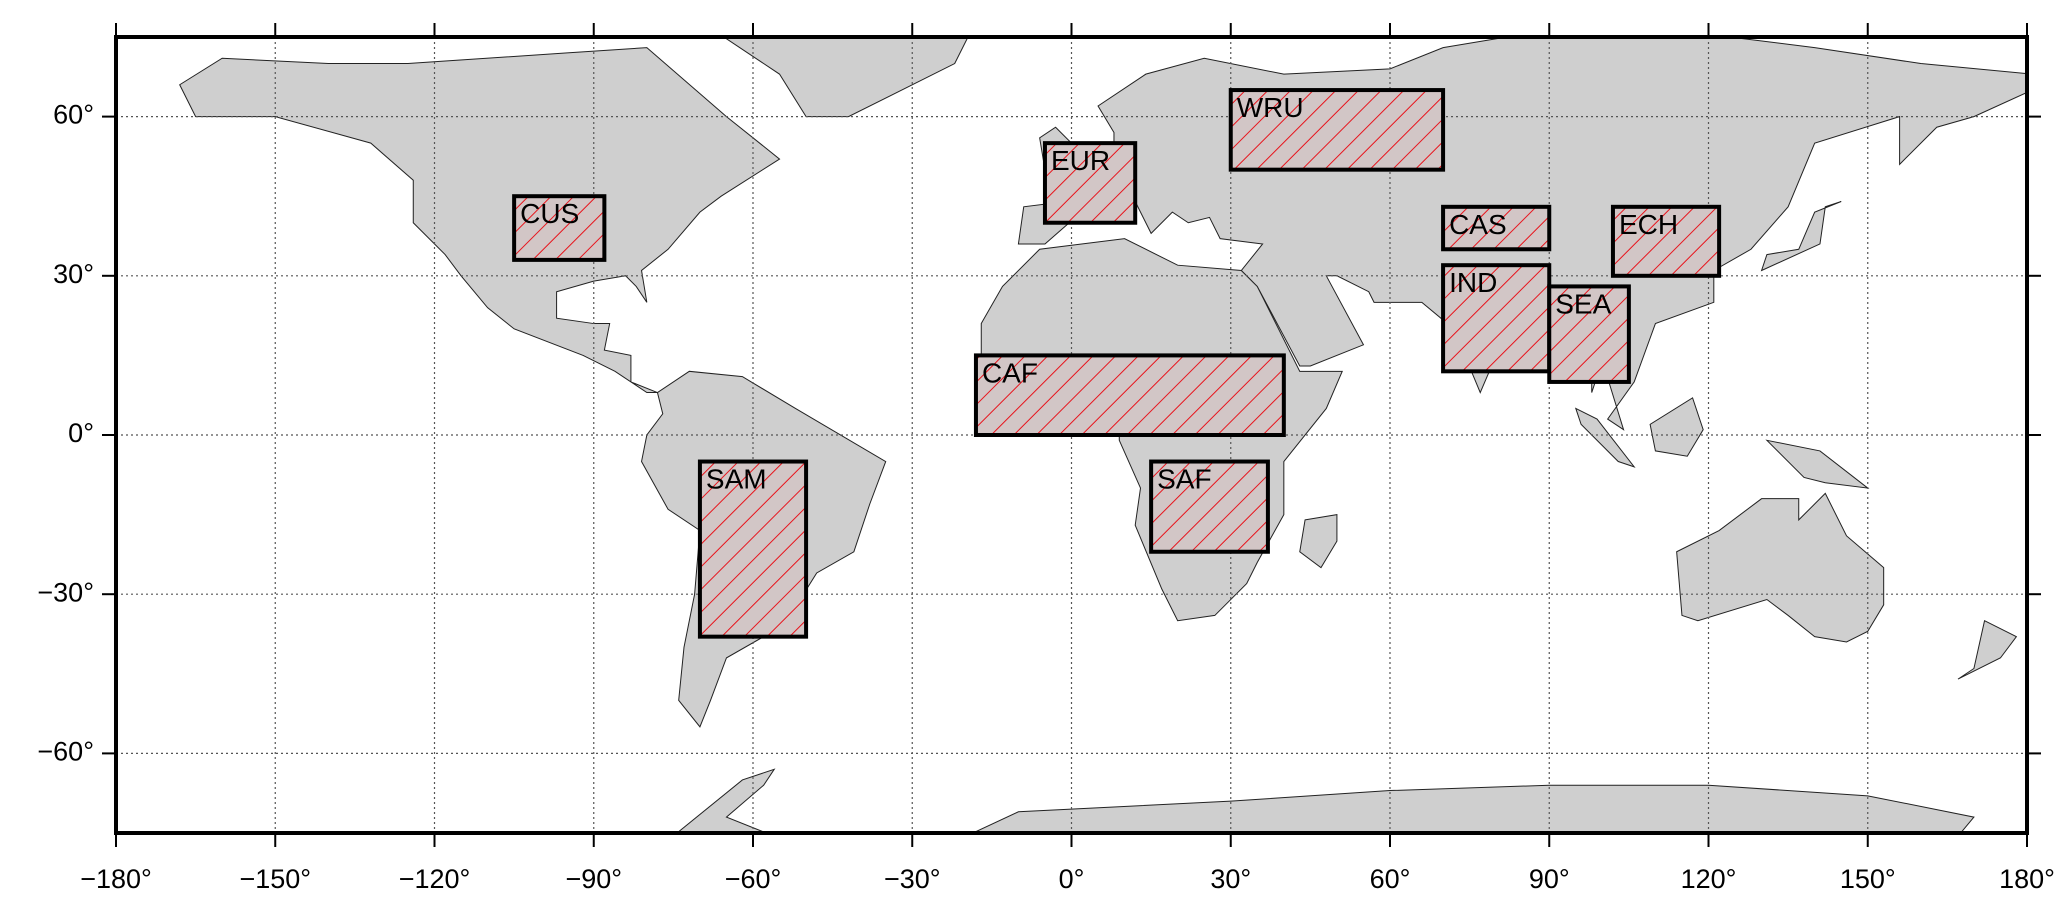  Describe the element at coordinates (1184, 479) in the screenshot. I see `region-label: SAF` at that location.